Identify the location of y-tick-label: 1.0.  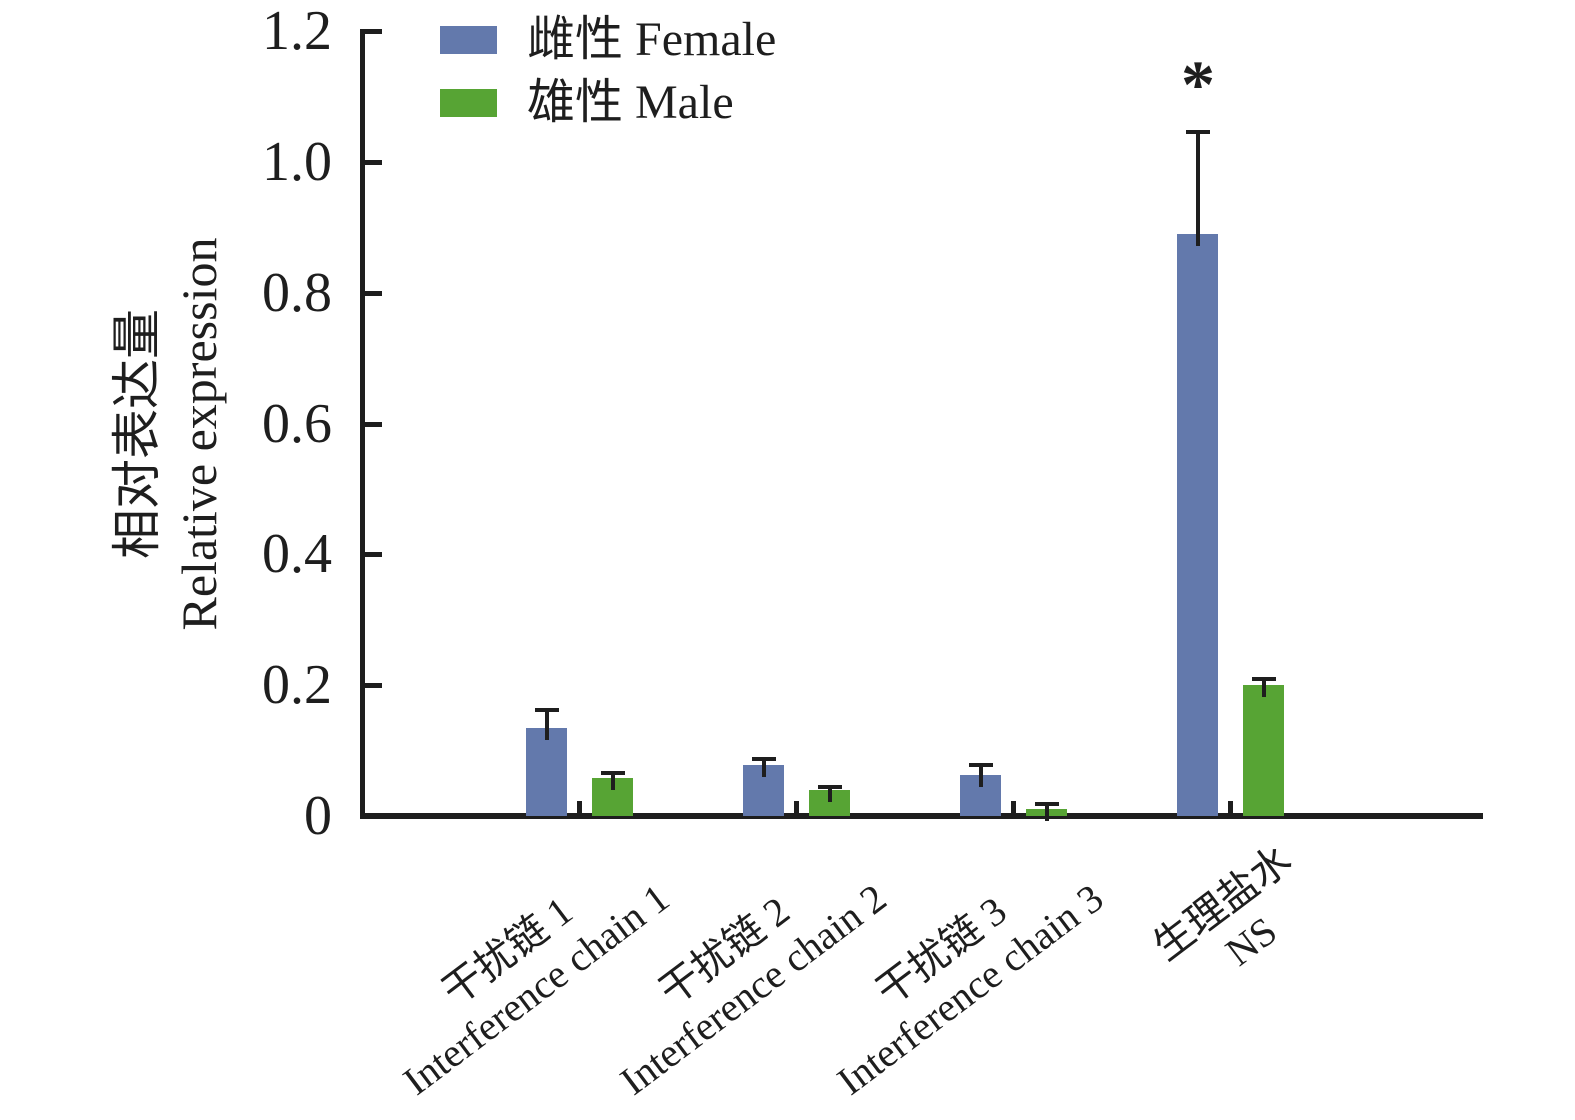
(297, 161).